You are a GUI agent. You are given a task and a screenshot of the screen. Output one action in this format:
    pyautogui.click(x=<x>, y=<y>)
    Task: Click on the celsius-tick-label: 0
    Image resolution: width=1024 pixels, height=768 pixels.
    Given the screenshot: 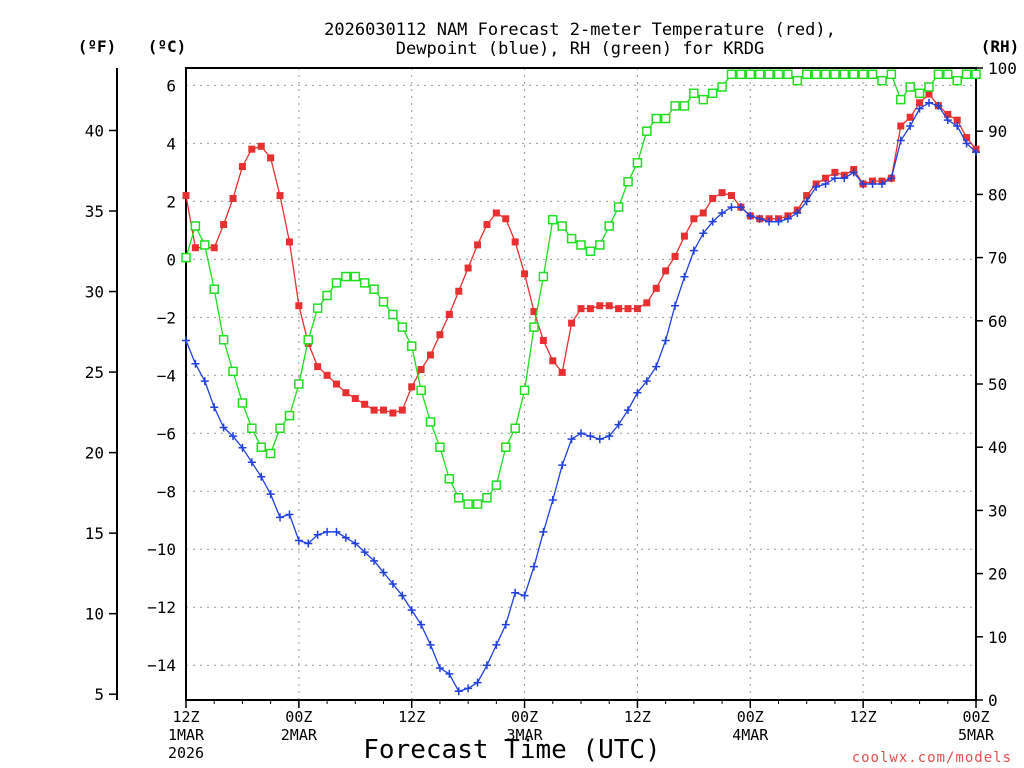 What is the action you would take?
    pyautogui.click(x=171, y=259)
    